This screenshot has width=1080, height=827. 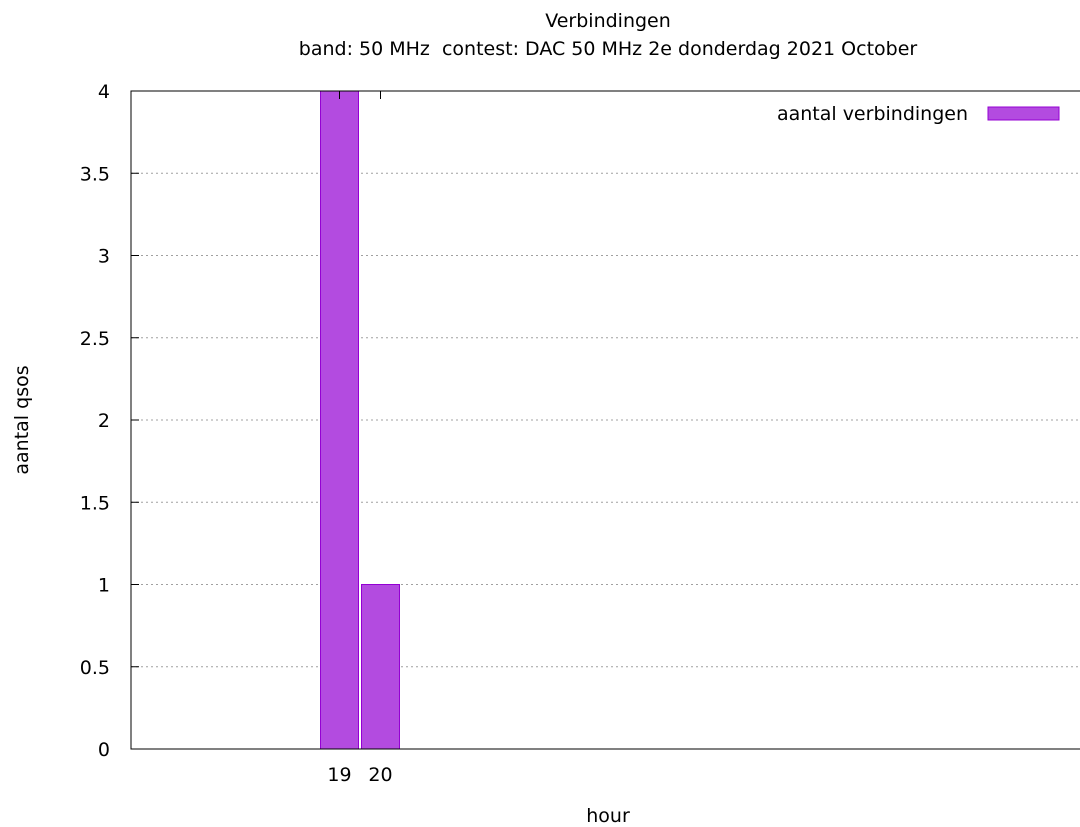 I want to click on y-tick-labels: 0 0.5 1 1.5 2 2.5 3 3.5 4, so click(x=109, y=421).